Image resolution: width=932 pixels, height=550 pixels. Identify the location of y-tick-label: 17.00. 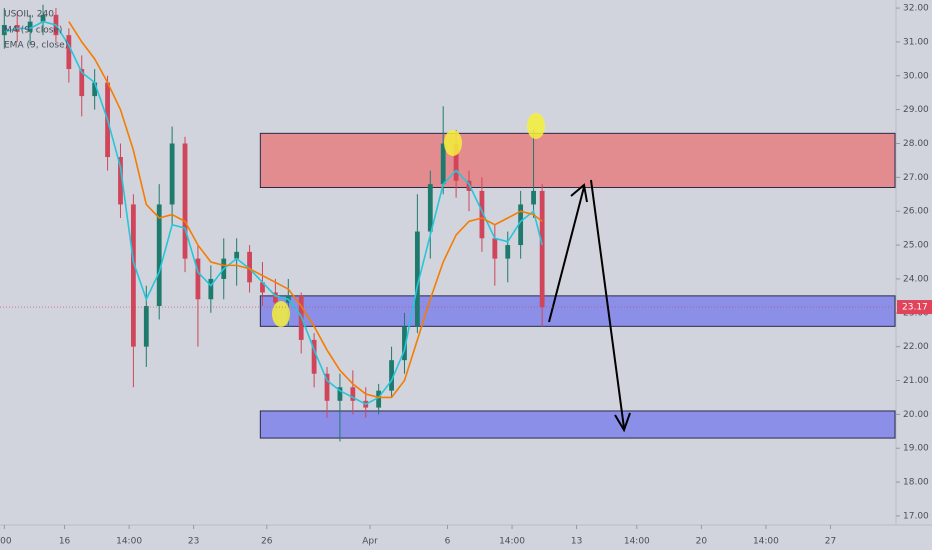
(916, 516).